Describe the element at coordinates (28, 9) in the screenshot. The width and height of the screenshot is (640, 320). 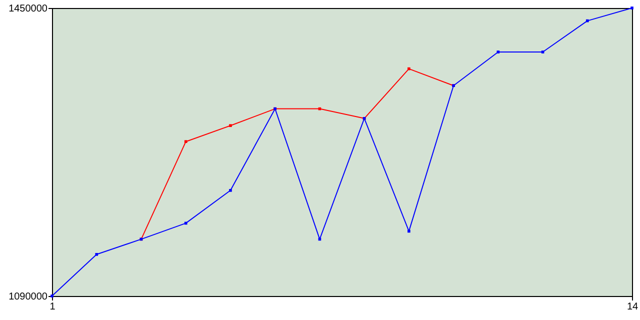
I see `y-tick-label: 1450000` at that location.